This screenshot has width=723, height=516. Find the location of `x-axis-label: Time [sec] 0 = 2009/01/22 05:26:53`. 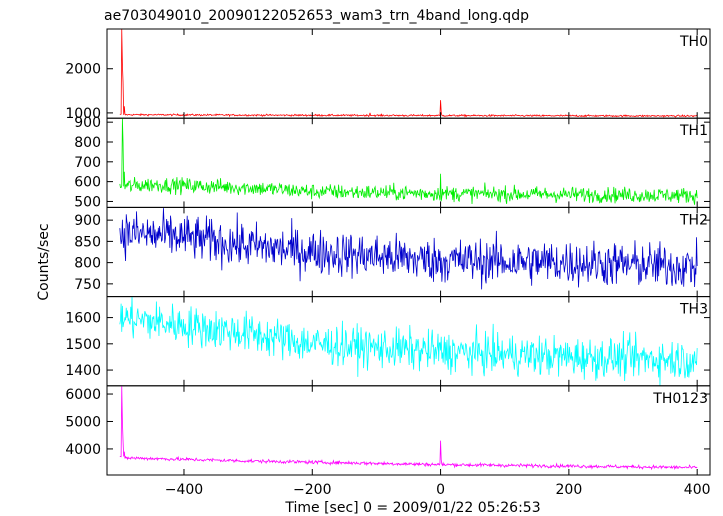

x-axis-label: Time [sec] 0 = 2009/01/22 05:26:53 is located at coordinates (412, 508).